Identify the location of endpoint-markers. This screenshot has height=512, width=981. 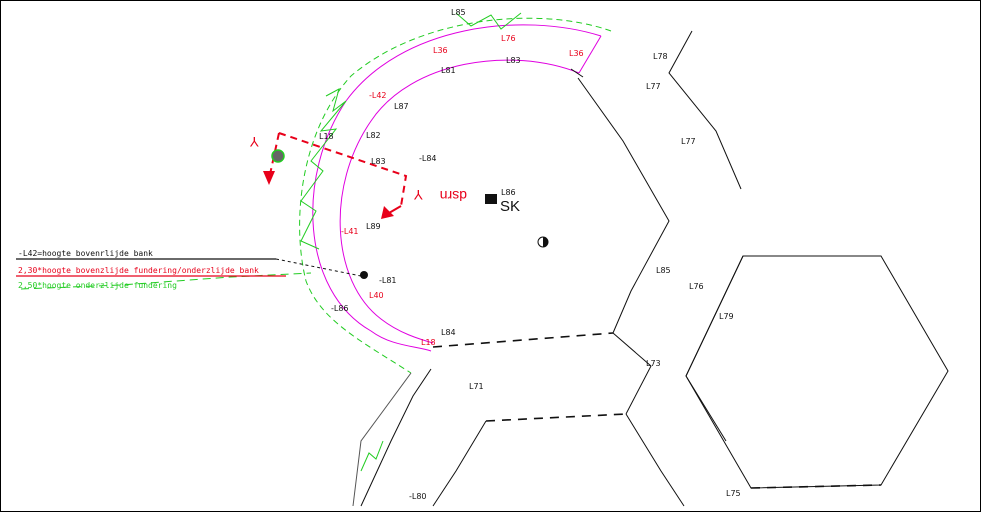
(577, 73).